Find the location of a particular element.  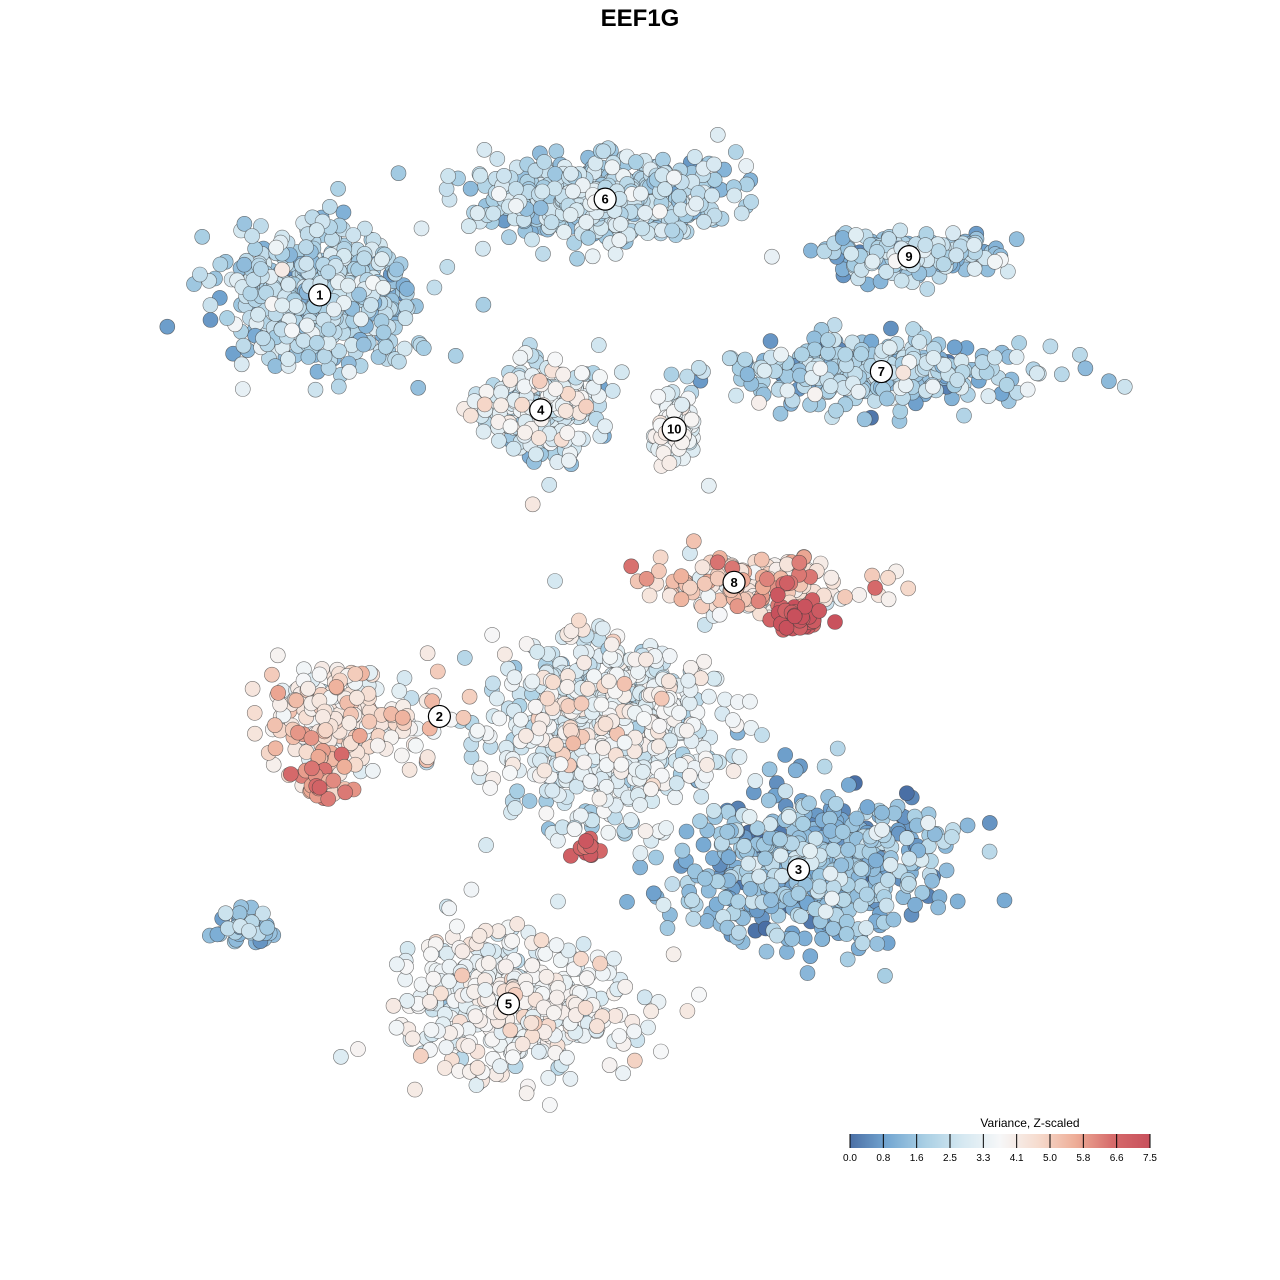

colorbar-tick-label: 5.8 is located at coordinates (1083, 1158).